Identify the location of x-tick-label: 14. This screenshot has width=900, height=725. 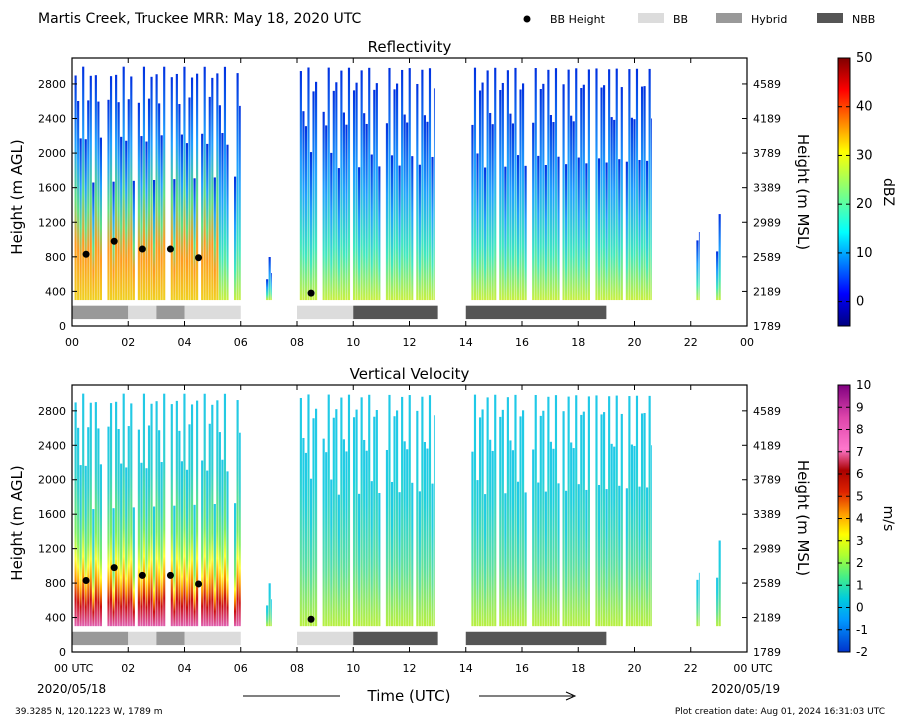
(466, 342).